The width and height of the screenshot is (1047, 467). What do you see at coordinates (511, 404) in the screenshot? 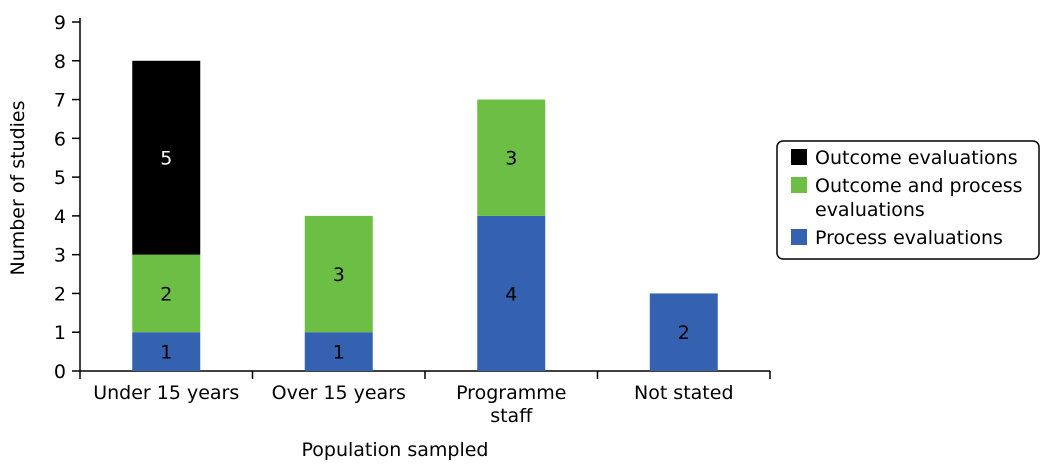
I see `x-tick-label: Programme staff` at bounding box center [511, 404].